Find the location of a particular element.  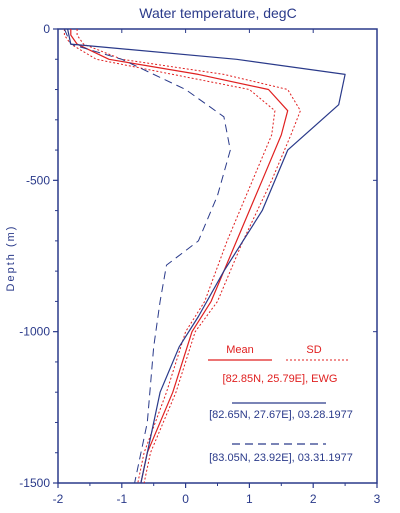

x-tick-label: 3 is located at coordinates (377, 499).